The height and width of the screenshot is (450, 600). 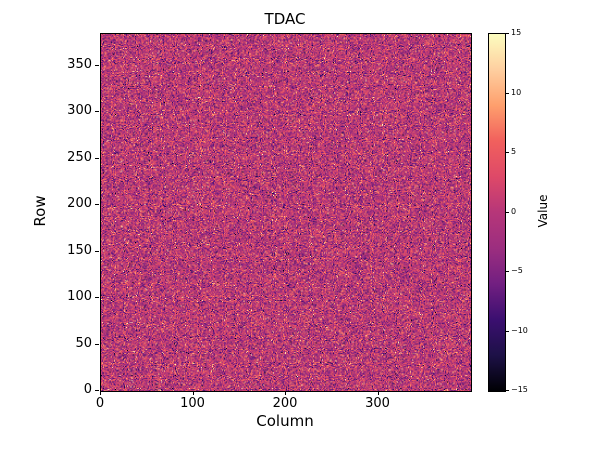 I want to click on x-tick-label: 0, so click(x=100, y=403).